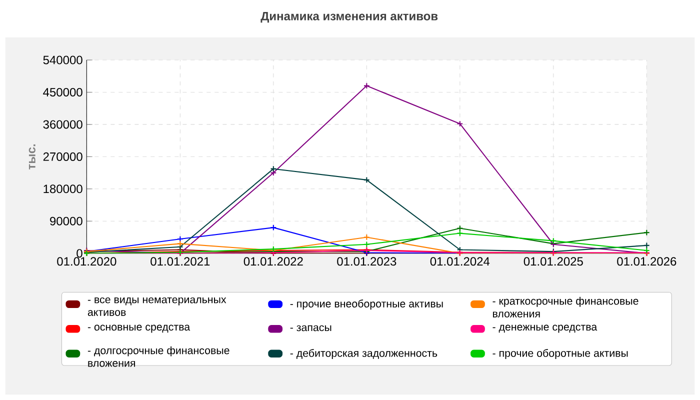  Describe the element at coordinates (62, 92) in the screenshot. I see `y-tick-label: 450000` at that location.